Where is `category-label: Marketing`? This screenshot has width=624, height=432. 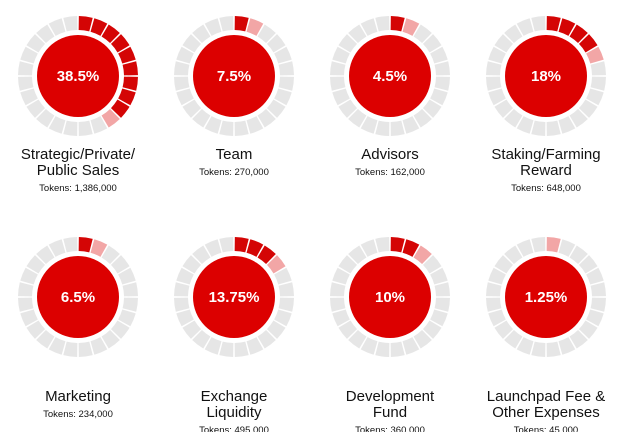
category-label: Marketing is located at coordinates (78, 396).